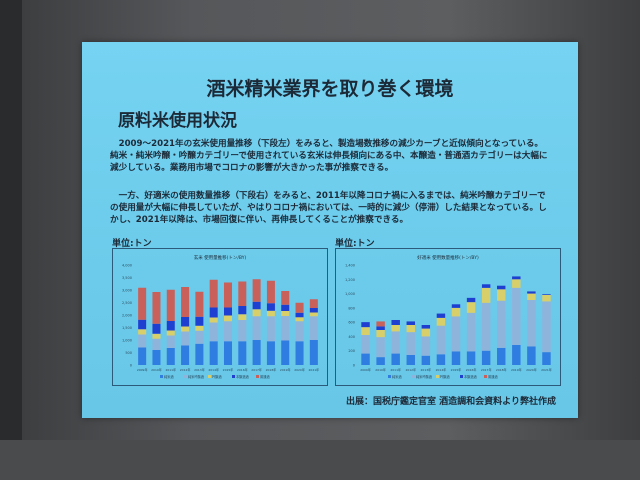 The width and height of the screenshot is (640, 480). I want to click on unit-label-left: 単位:トン, so click(132, 244).